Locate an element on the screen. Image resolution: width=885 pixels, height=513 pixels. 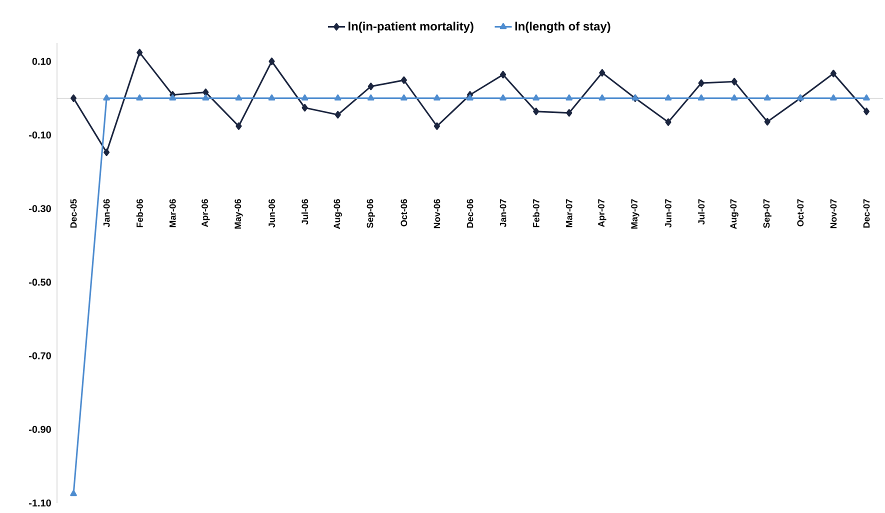
x-tick-label: Apr-06 is located at coordinates (206, 213).